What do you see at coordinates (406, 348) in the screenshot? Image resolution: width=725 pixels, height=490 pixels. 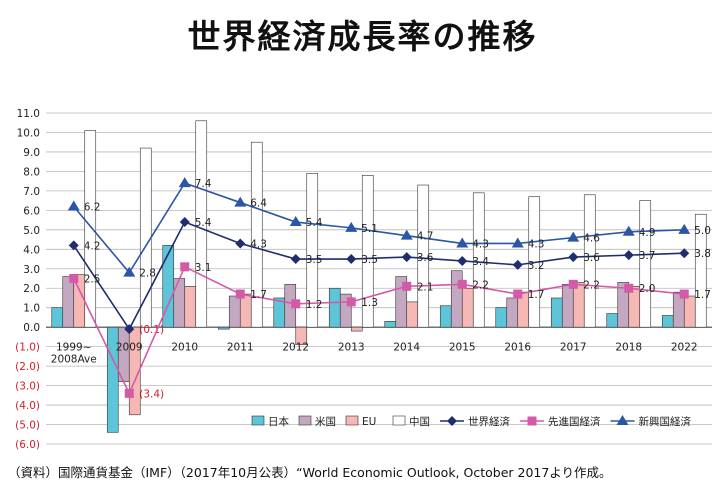 I see `x-tick-label: 2014` at bounding box center [406, 348].